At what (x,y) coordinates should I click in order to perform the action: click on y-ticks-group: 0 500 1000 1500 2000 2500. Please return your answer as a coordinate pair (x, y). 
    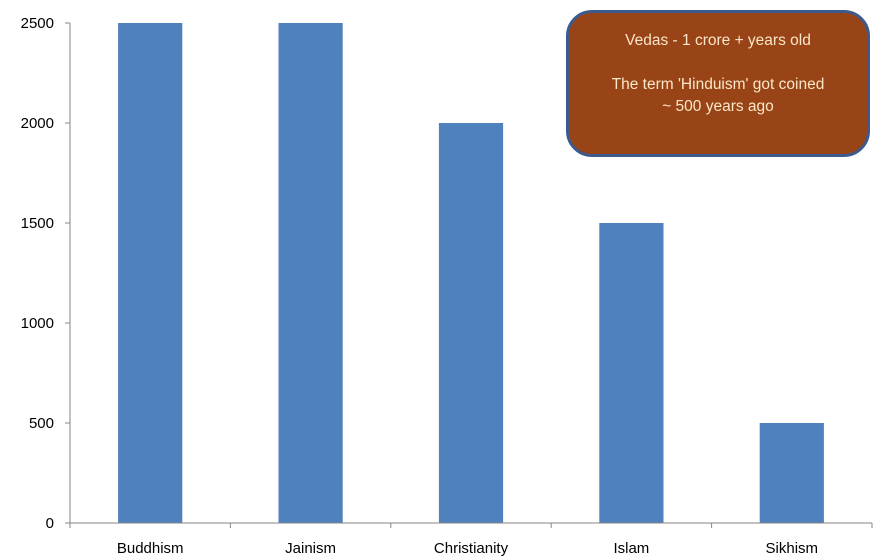
    Looking at the image, I should click on (45, 273).